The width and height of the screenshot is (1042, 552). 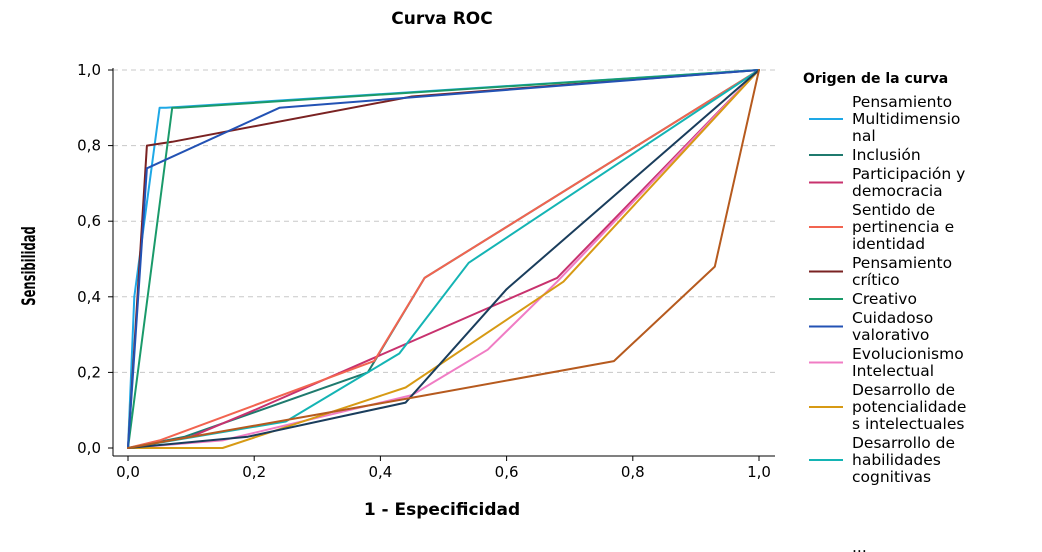 What do you see at coordinates (896, 460) in the screenshot?
I see `legend-label: habilidades` at bounding box center [896, 460].